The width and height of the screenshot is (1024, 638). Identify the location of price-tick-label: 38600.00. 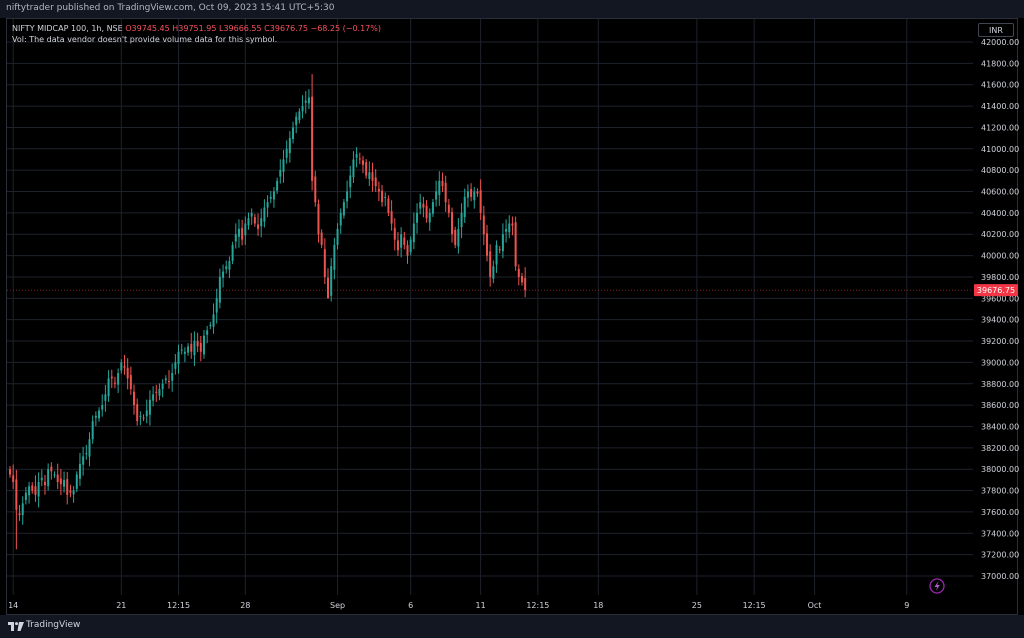
(1000, 405).